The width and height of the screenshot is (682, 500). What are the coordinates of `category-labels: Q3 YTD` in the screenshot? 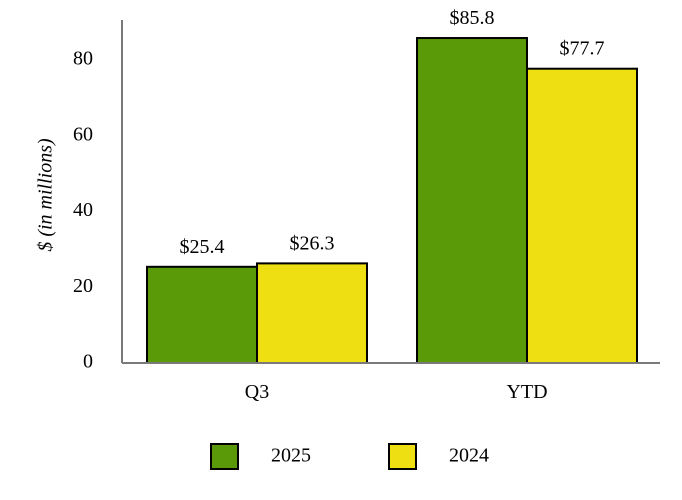 It's located at (396, 392).